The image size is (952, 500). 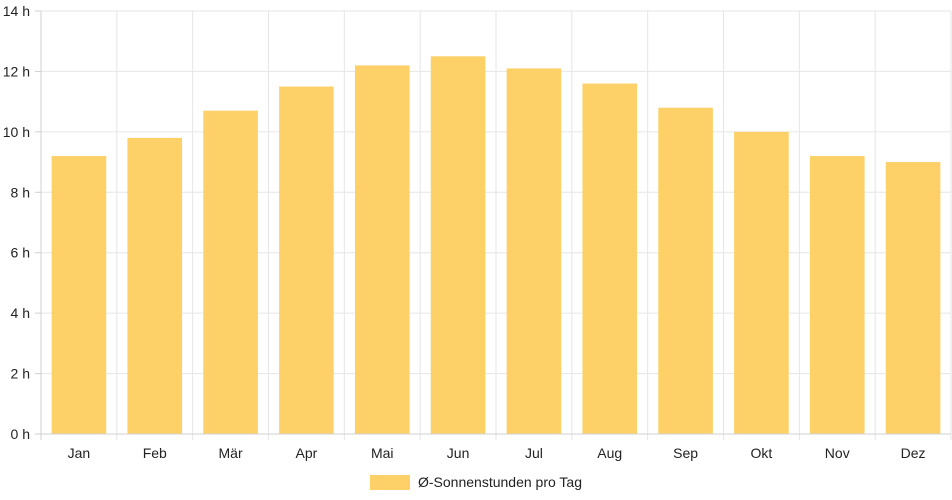 I want to click on legend-swatch, so click(x=390, y=482).